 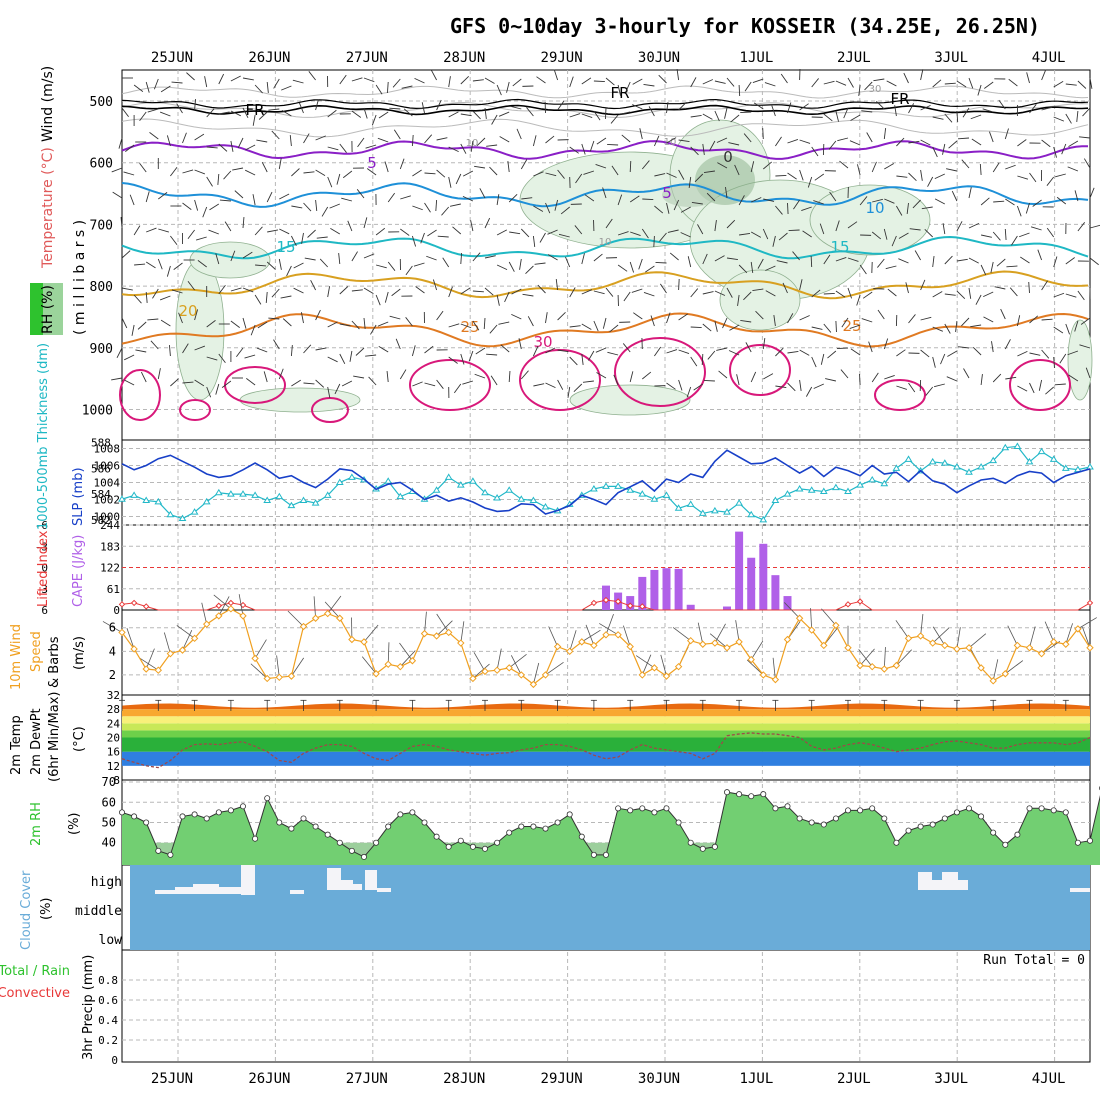 What do you see at coordinates (101, 494) in the screenshot?
I see `thickness-tick: 584` at bounding box center [101, 494].